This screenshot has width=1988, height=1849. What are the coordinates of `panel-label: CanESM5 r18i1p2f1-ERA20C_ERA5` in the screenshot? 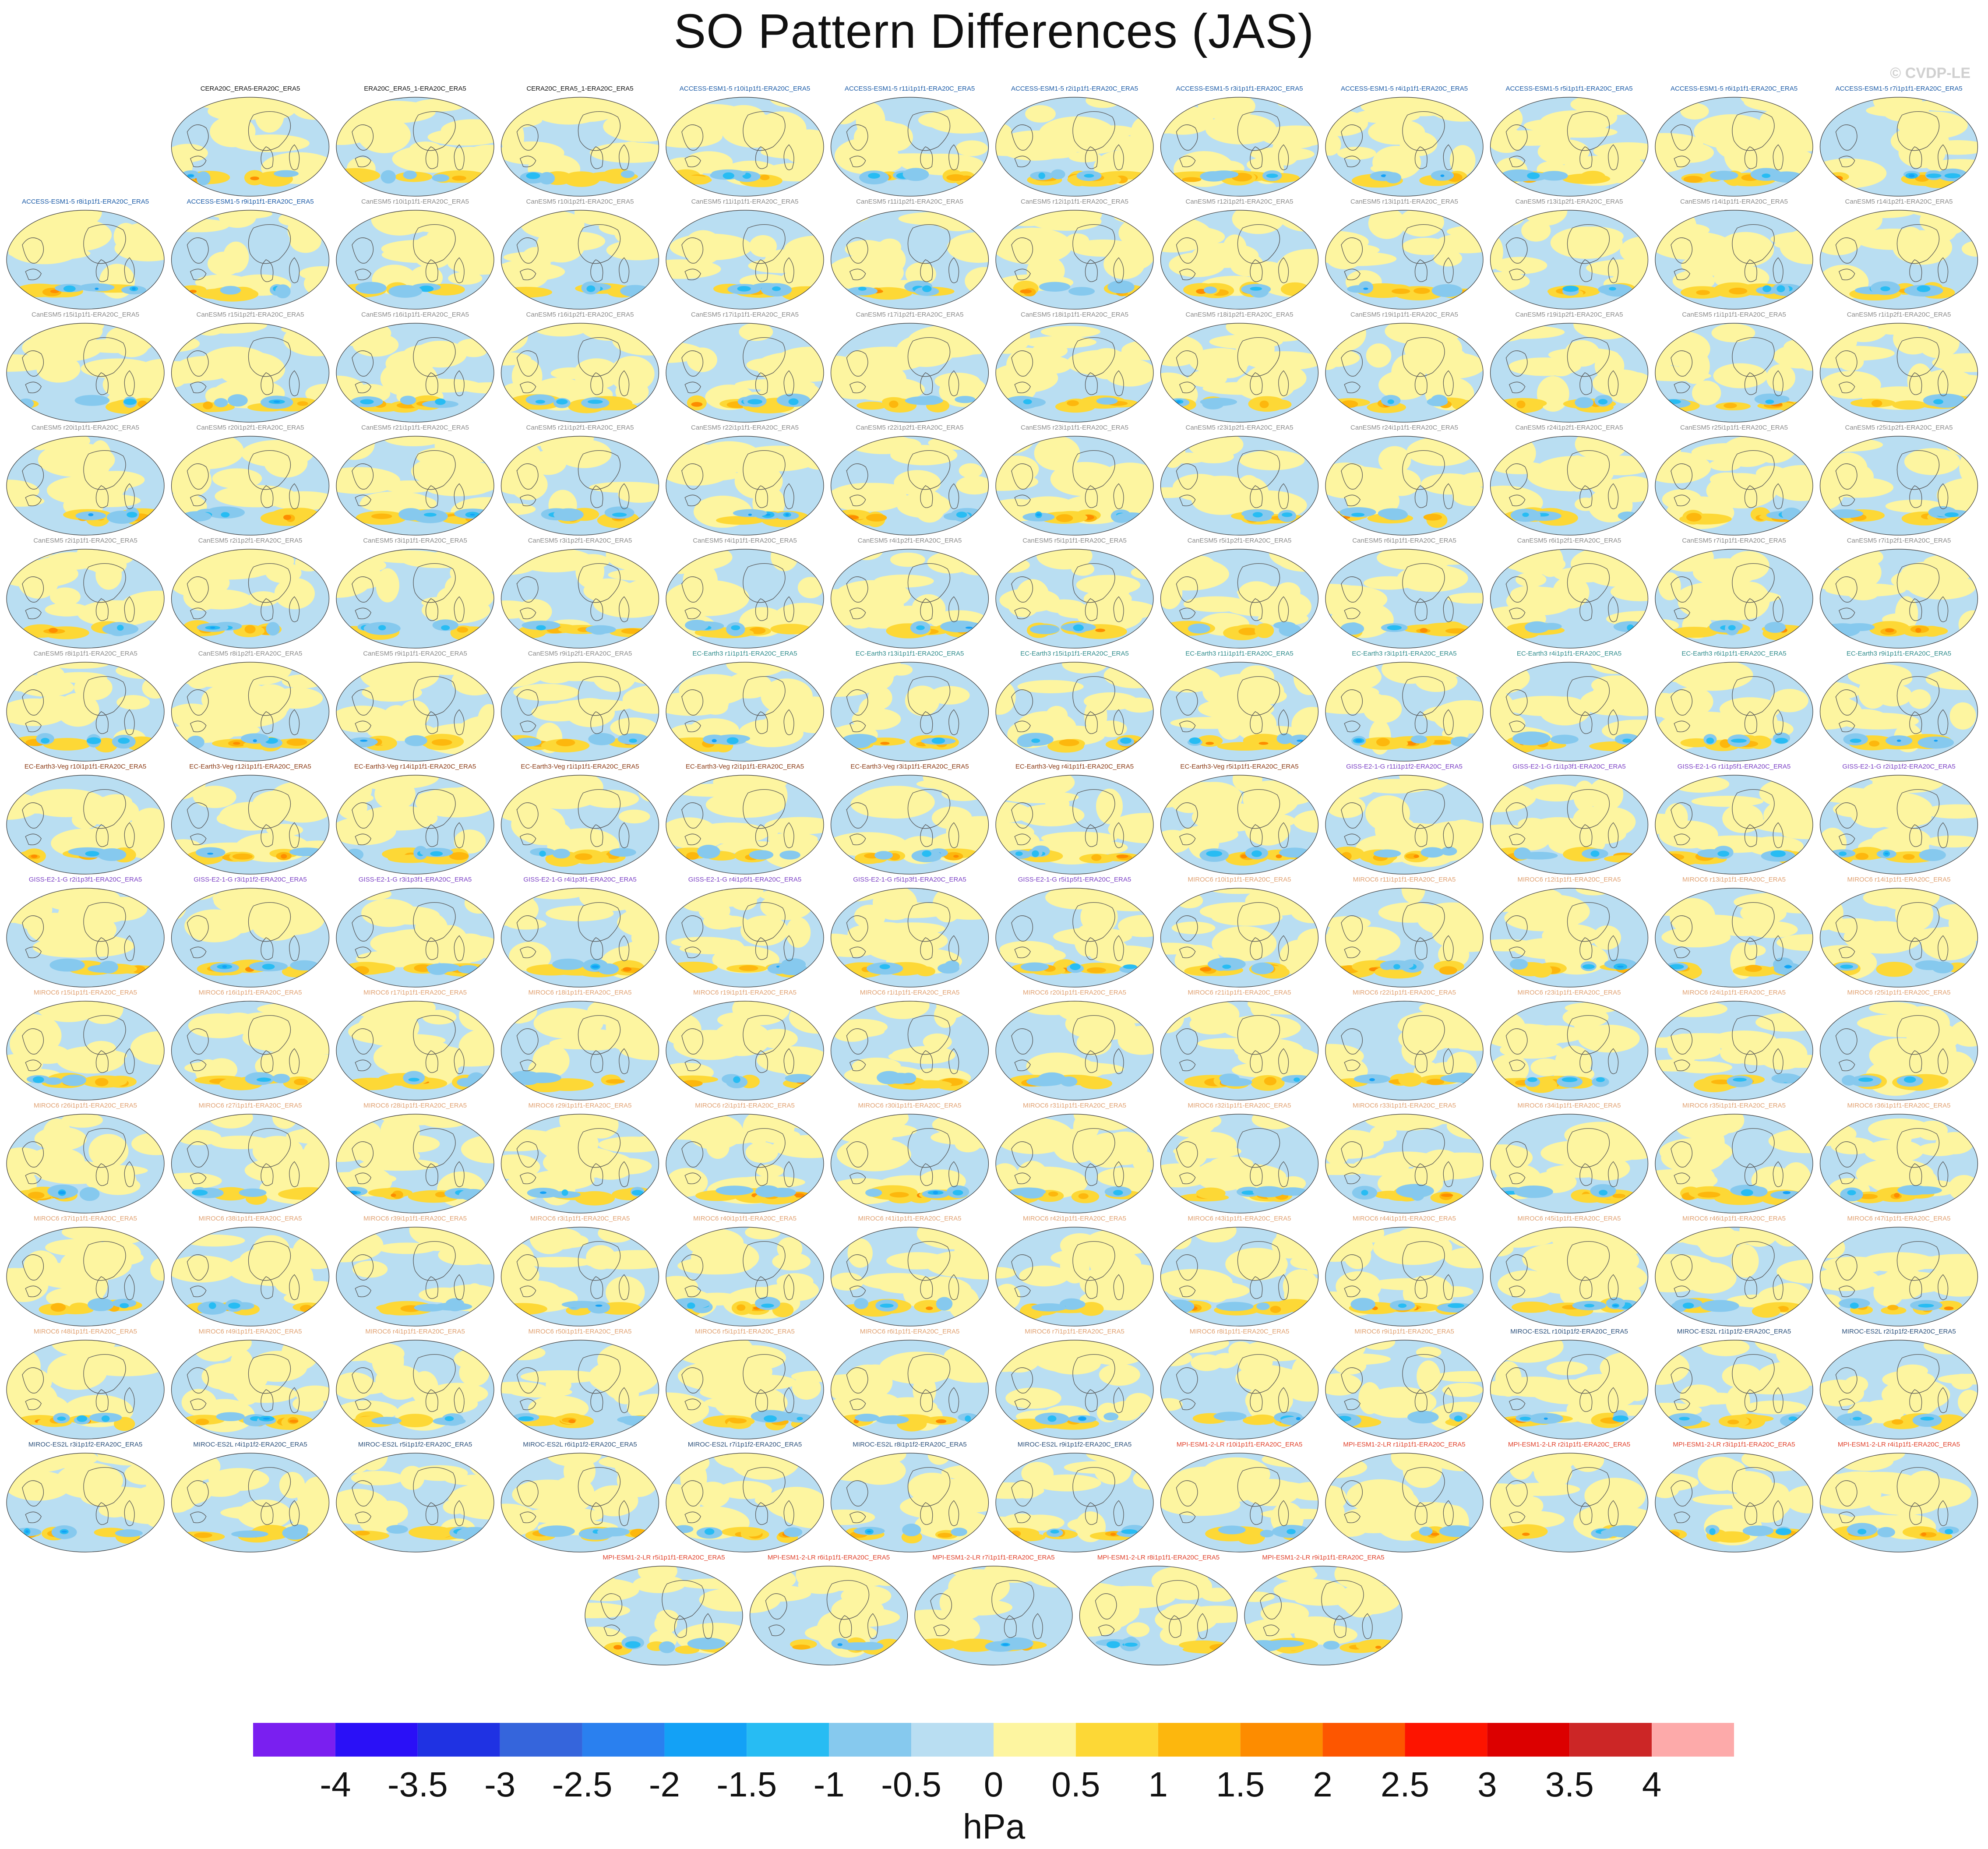 It's located at (1240, 314).